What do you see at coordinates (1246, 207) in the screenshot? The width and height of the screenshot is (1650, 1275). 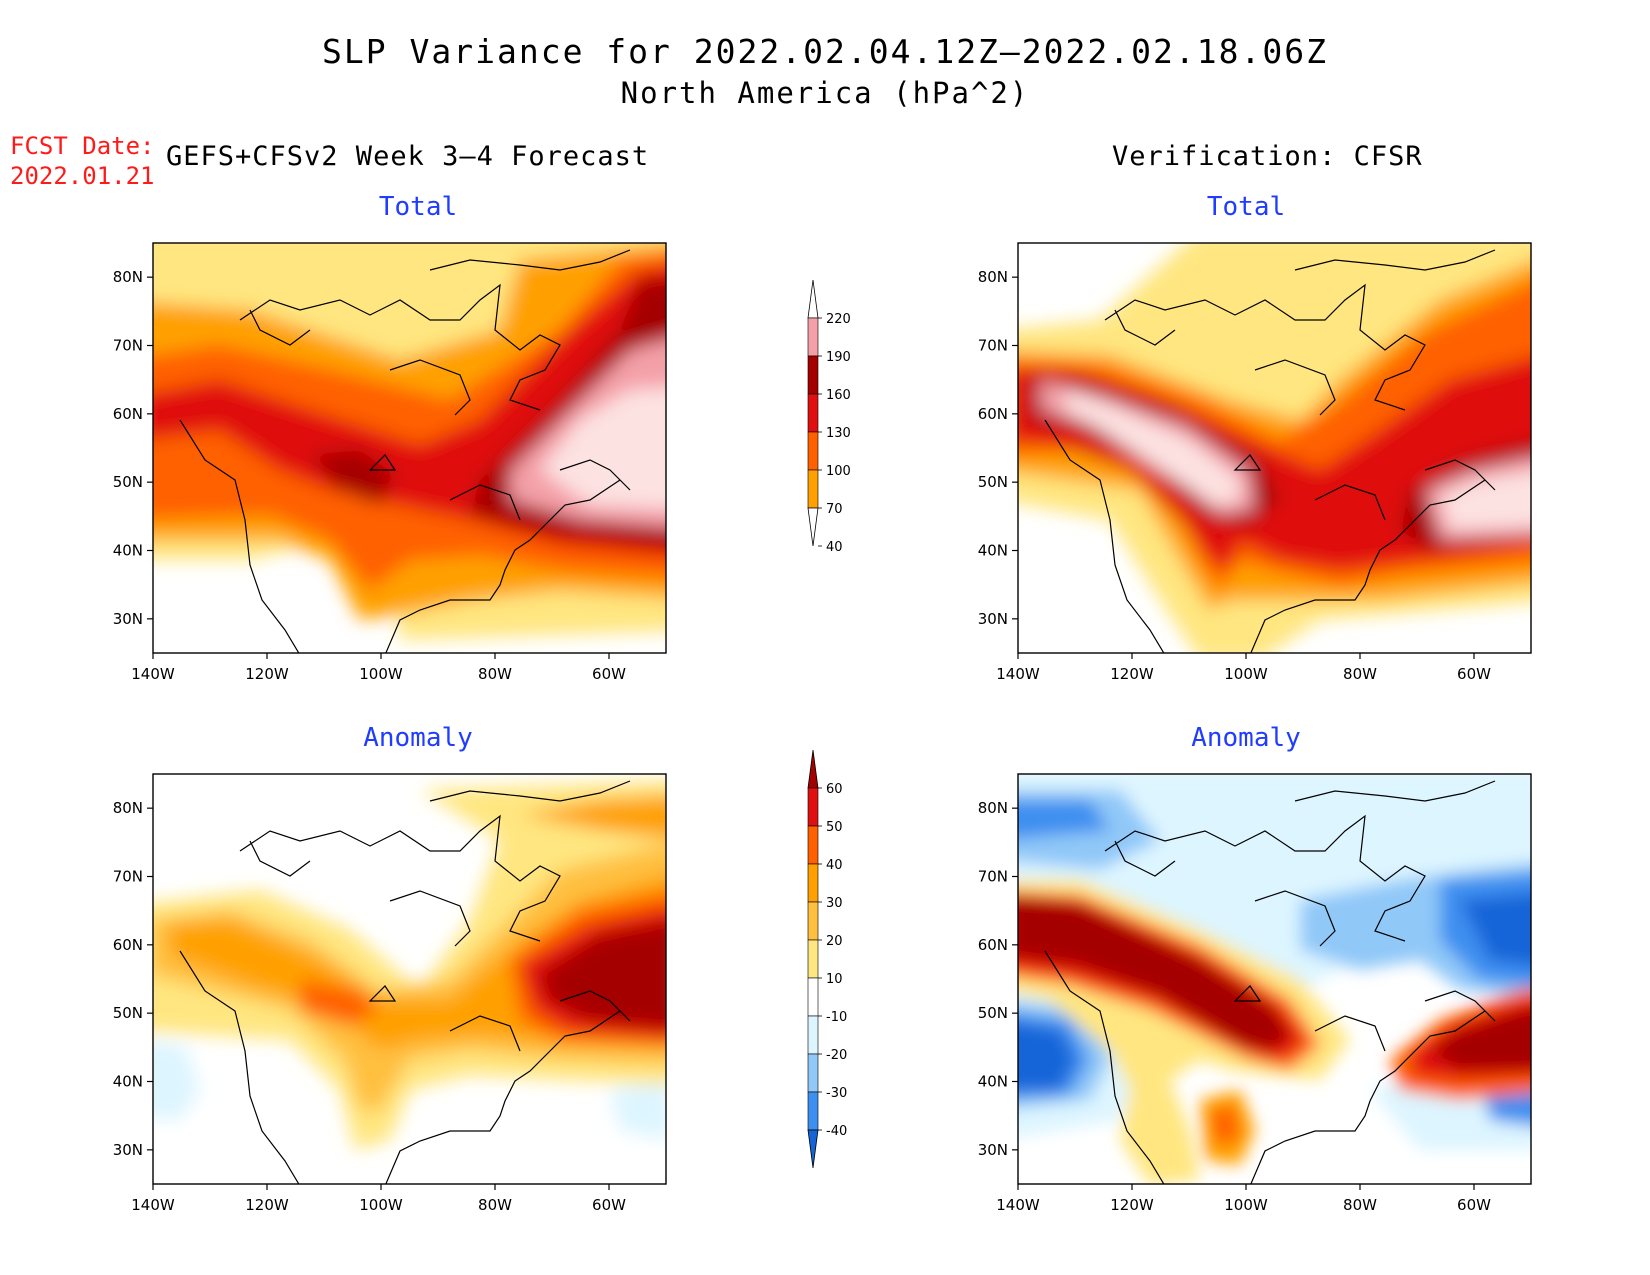 I see `verification-total-title: Total` at bounding box center [1246, 207].